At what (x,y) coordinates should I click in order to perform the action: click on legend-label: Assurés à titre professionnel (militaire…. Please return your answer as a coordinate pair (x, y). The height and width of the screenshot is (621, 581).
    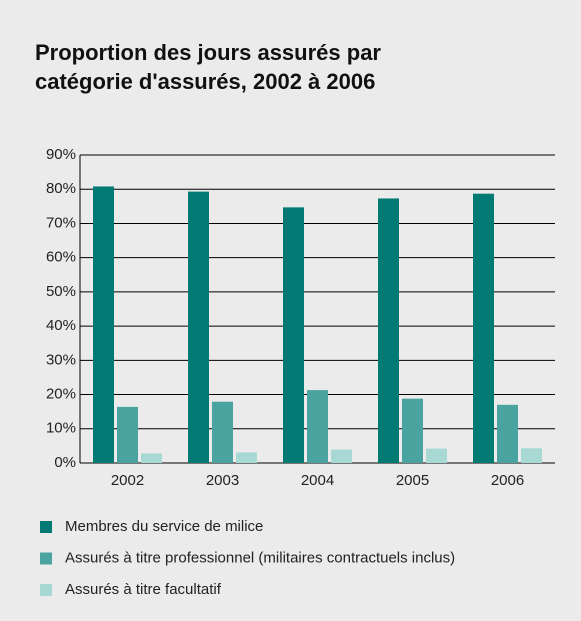
    Looking at the image, I should click on (260, 557).